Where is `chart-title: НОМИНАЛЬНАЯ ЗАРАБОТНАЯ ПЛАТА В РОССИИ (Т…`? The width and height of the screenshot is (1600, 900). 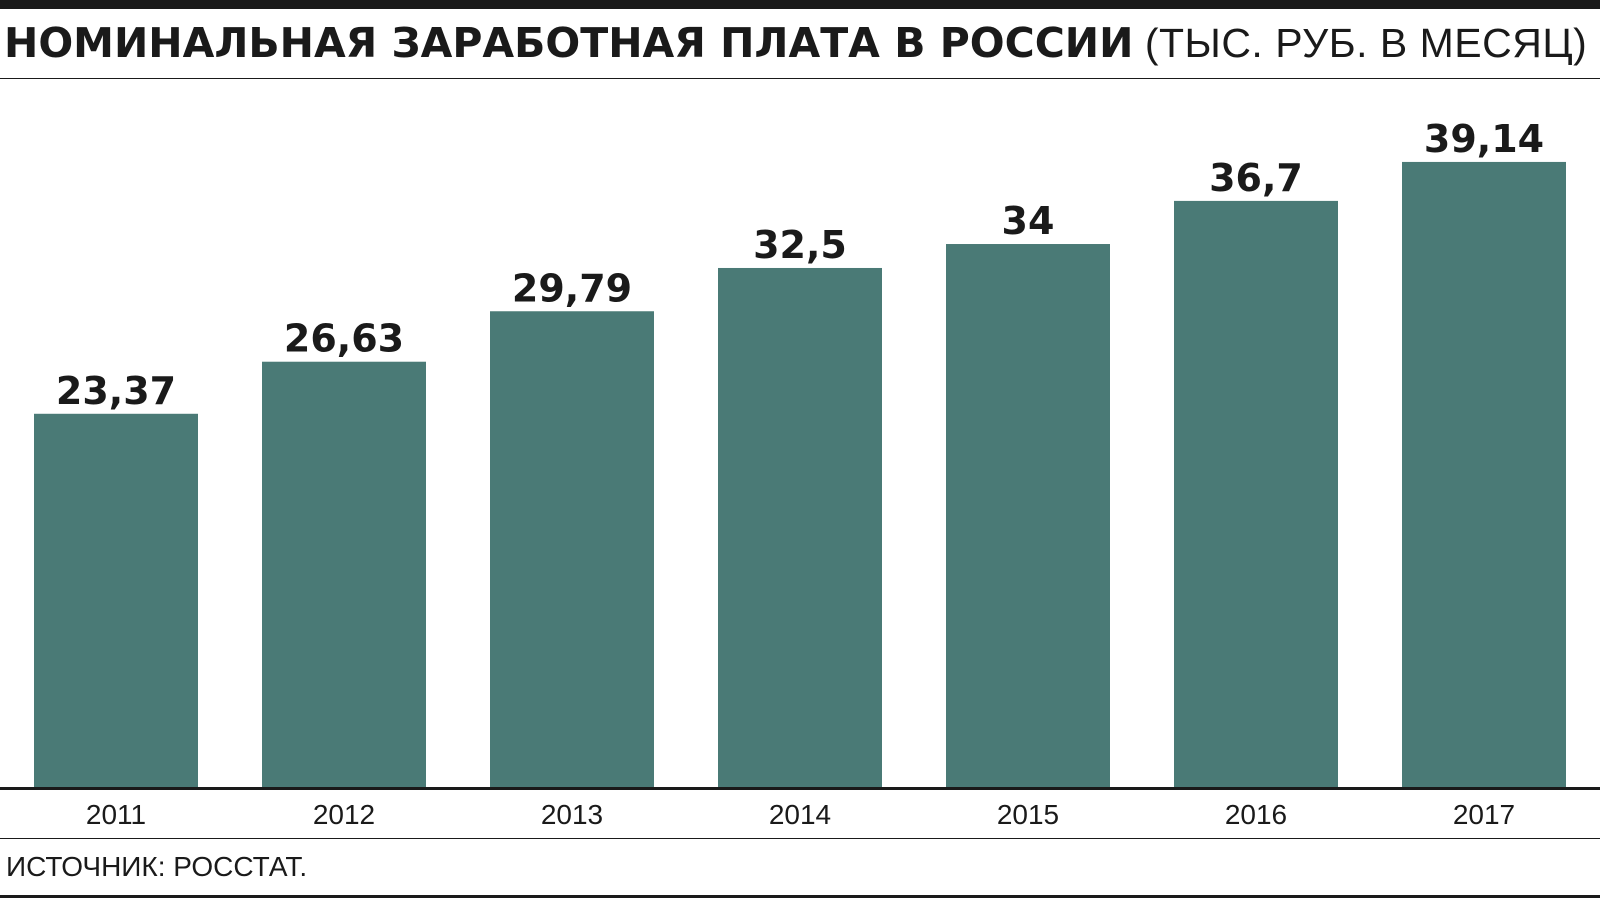
chart-title: НОМИНАЛЬНАЯ ЗАРАБОТНАЯ ПЛАТА В РОССИИ (Т… is located at coordinates (800, 43).